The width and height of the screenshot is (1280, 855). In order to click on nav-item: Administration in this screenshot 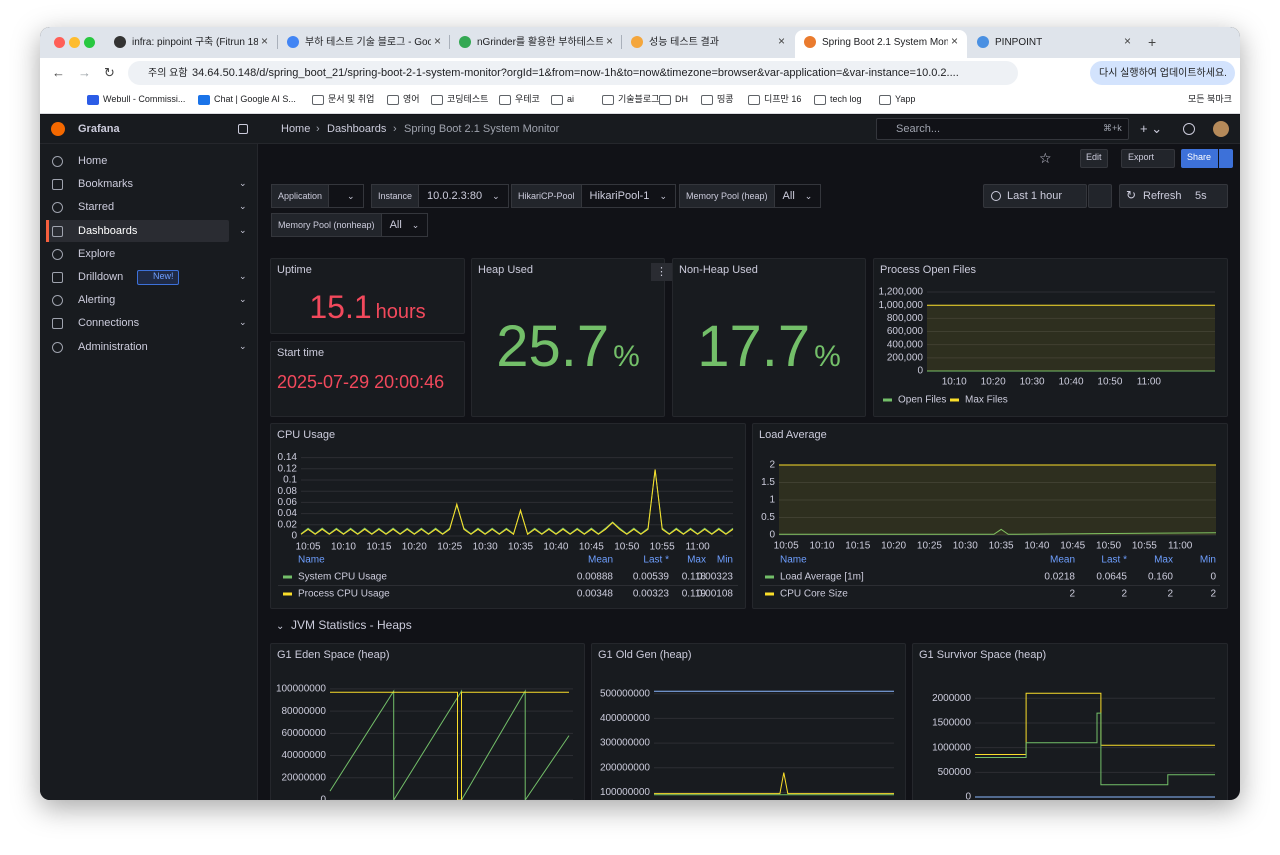, I will do `click(113, 346)`.